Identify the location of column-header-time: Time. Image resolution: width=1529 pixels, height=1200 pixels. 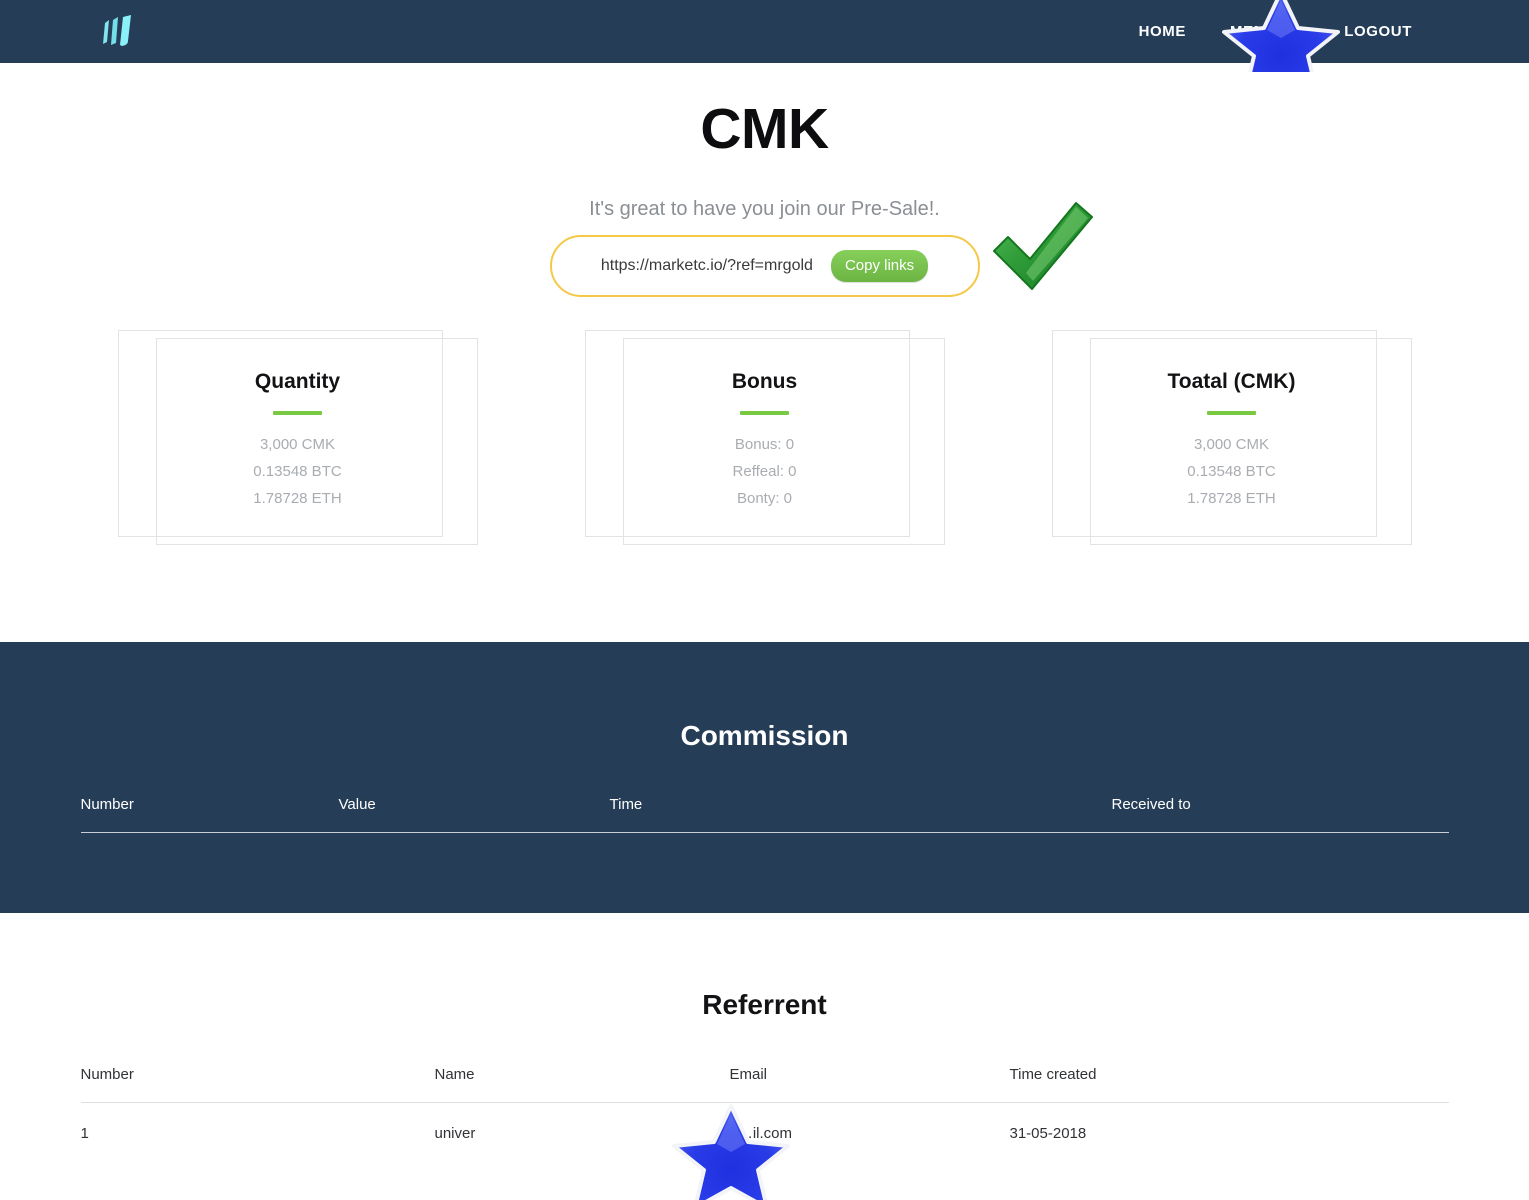
(860, 814).